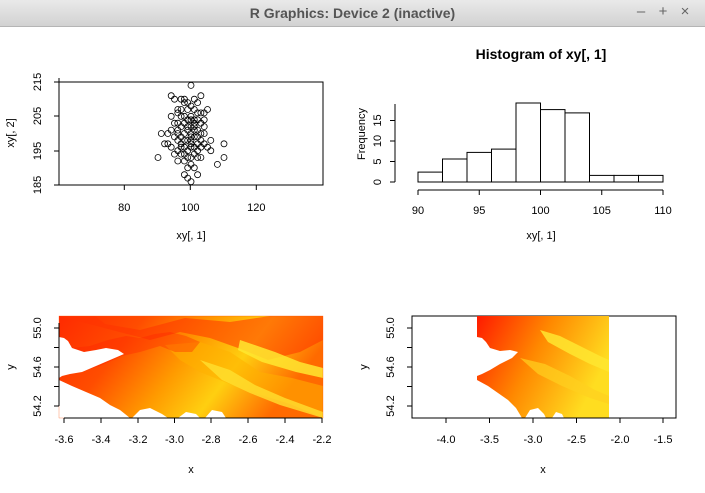 The height and width of the screenshot is (493, 705). Describe the element at coordinates (38, 366) in the screenshot. I see `map1-ytick: 54.6` at that location.